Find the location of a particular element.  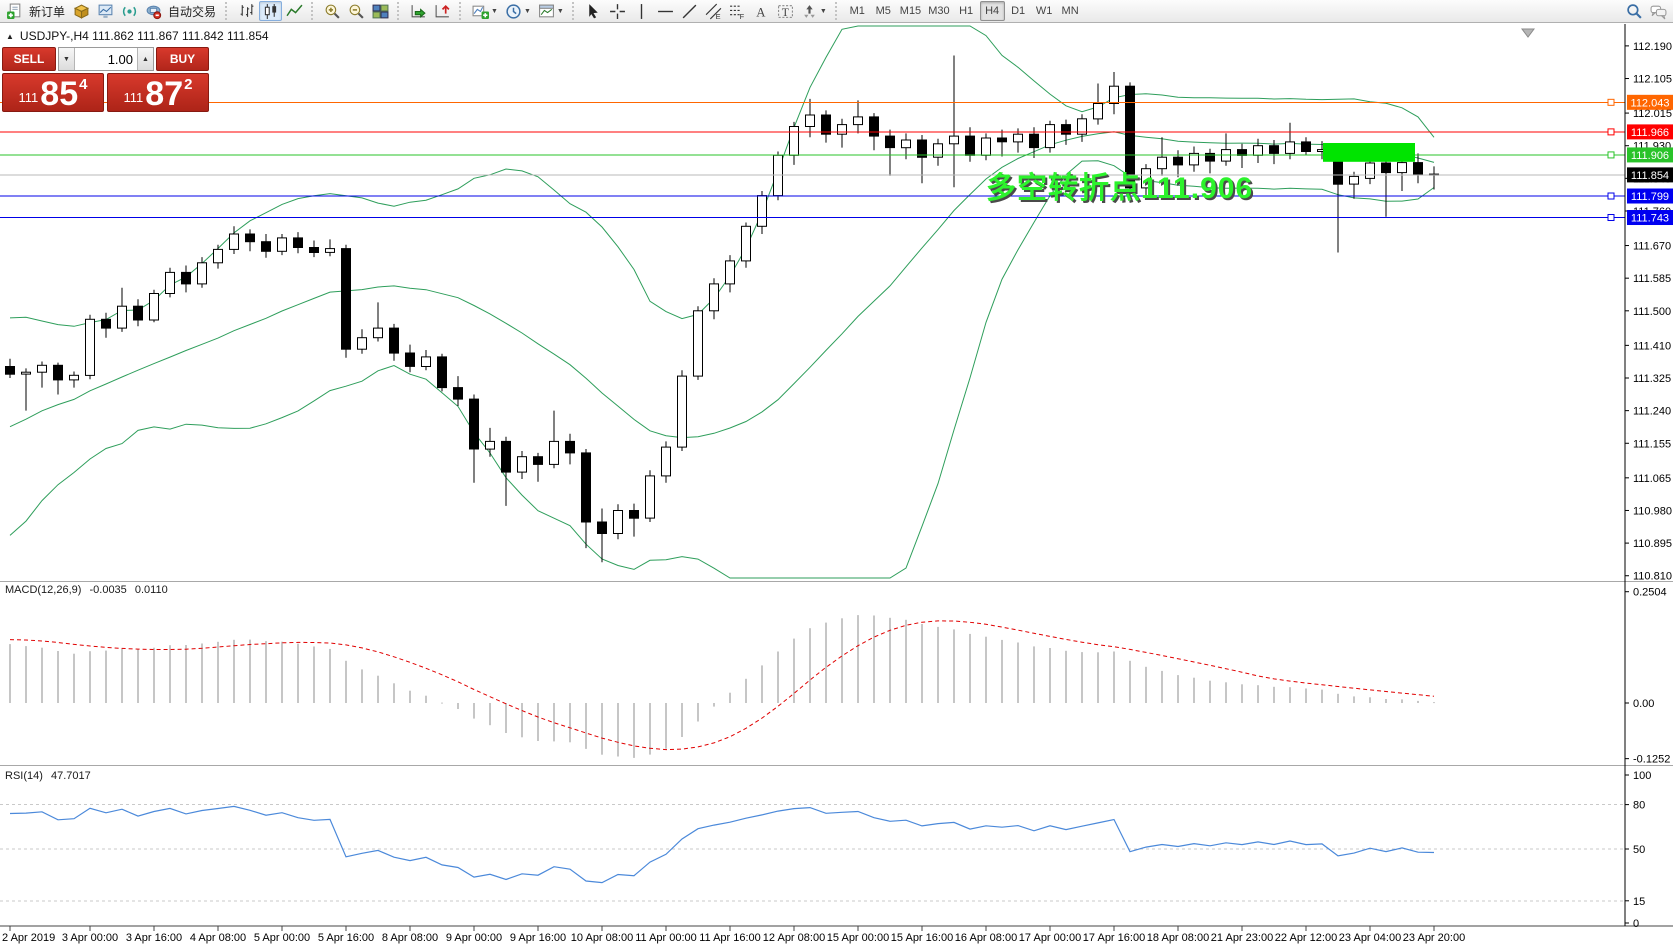

periods-button: ▼ is located at coordinates (518, 11).